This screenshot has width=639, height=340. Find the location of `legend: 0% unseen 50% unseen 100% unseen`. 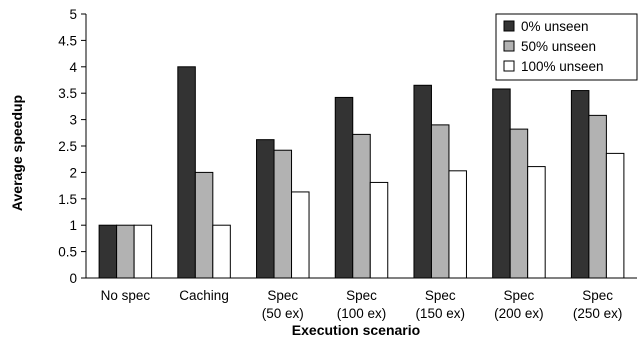

legend: 0% unseen 50% unseen 100% unseen is located at coordinates (566, 47).